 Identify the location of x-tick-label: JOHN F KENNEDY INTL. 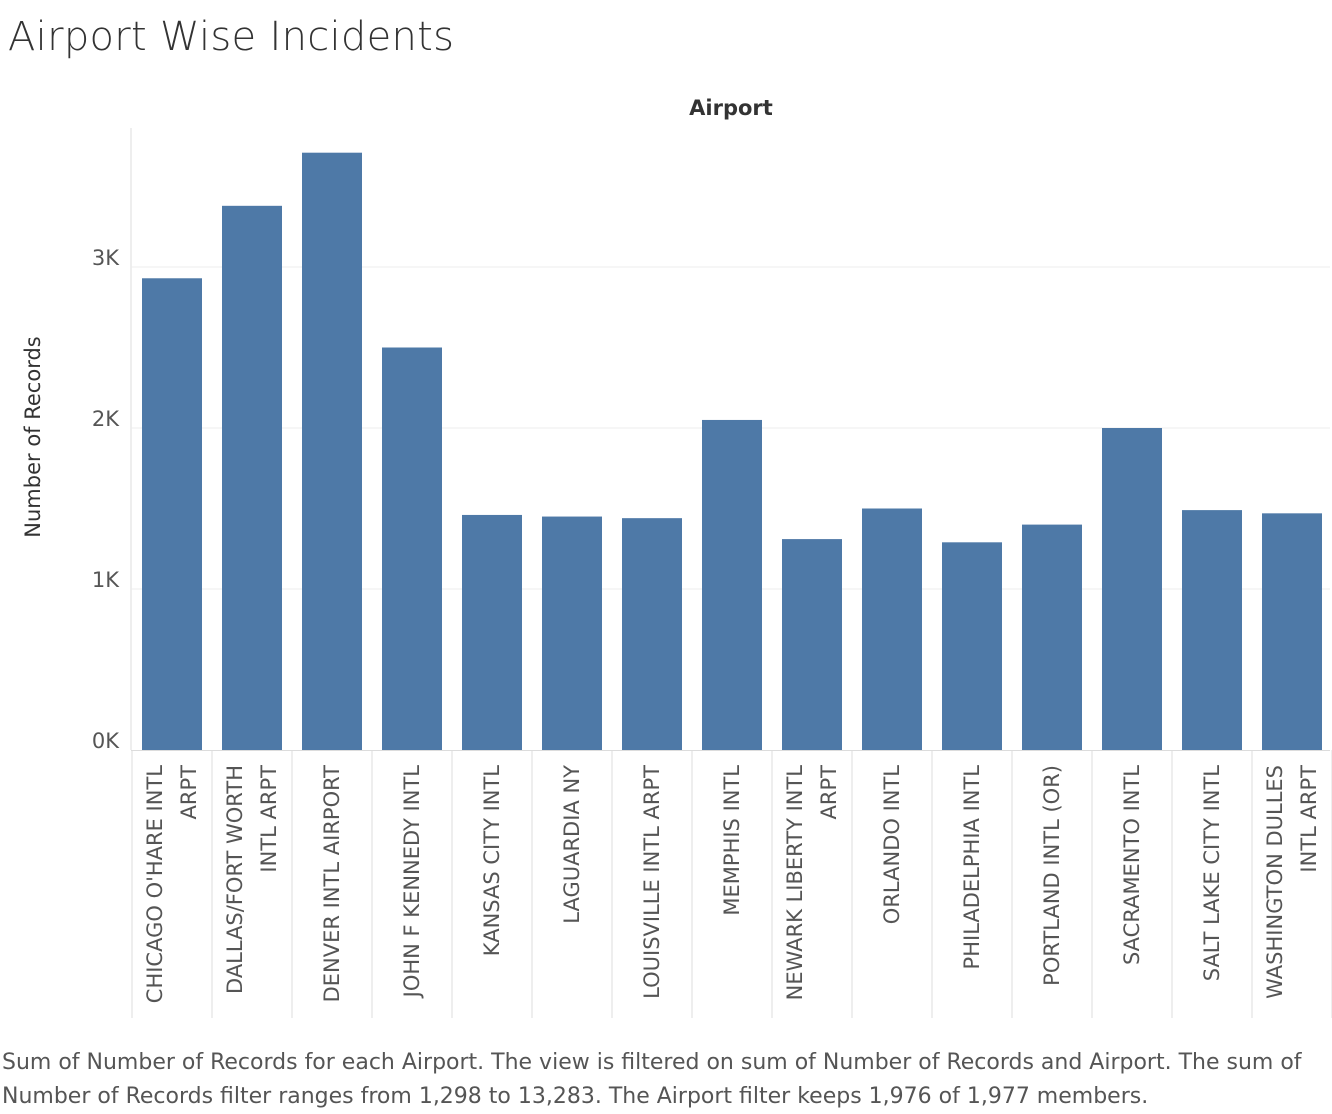
(412, 882).